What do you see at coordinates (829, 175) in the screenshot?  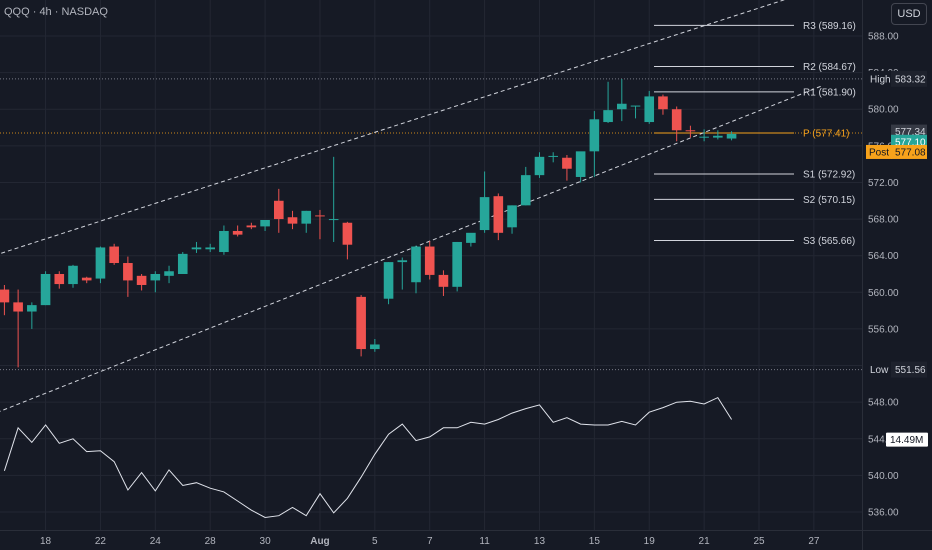 I see `level-label-support: S1 (572.92)` at bounding box center [829, 175].